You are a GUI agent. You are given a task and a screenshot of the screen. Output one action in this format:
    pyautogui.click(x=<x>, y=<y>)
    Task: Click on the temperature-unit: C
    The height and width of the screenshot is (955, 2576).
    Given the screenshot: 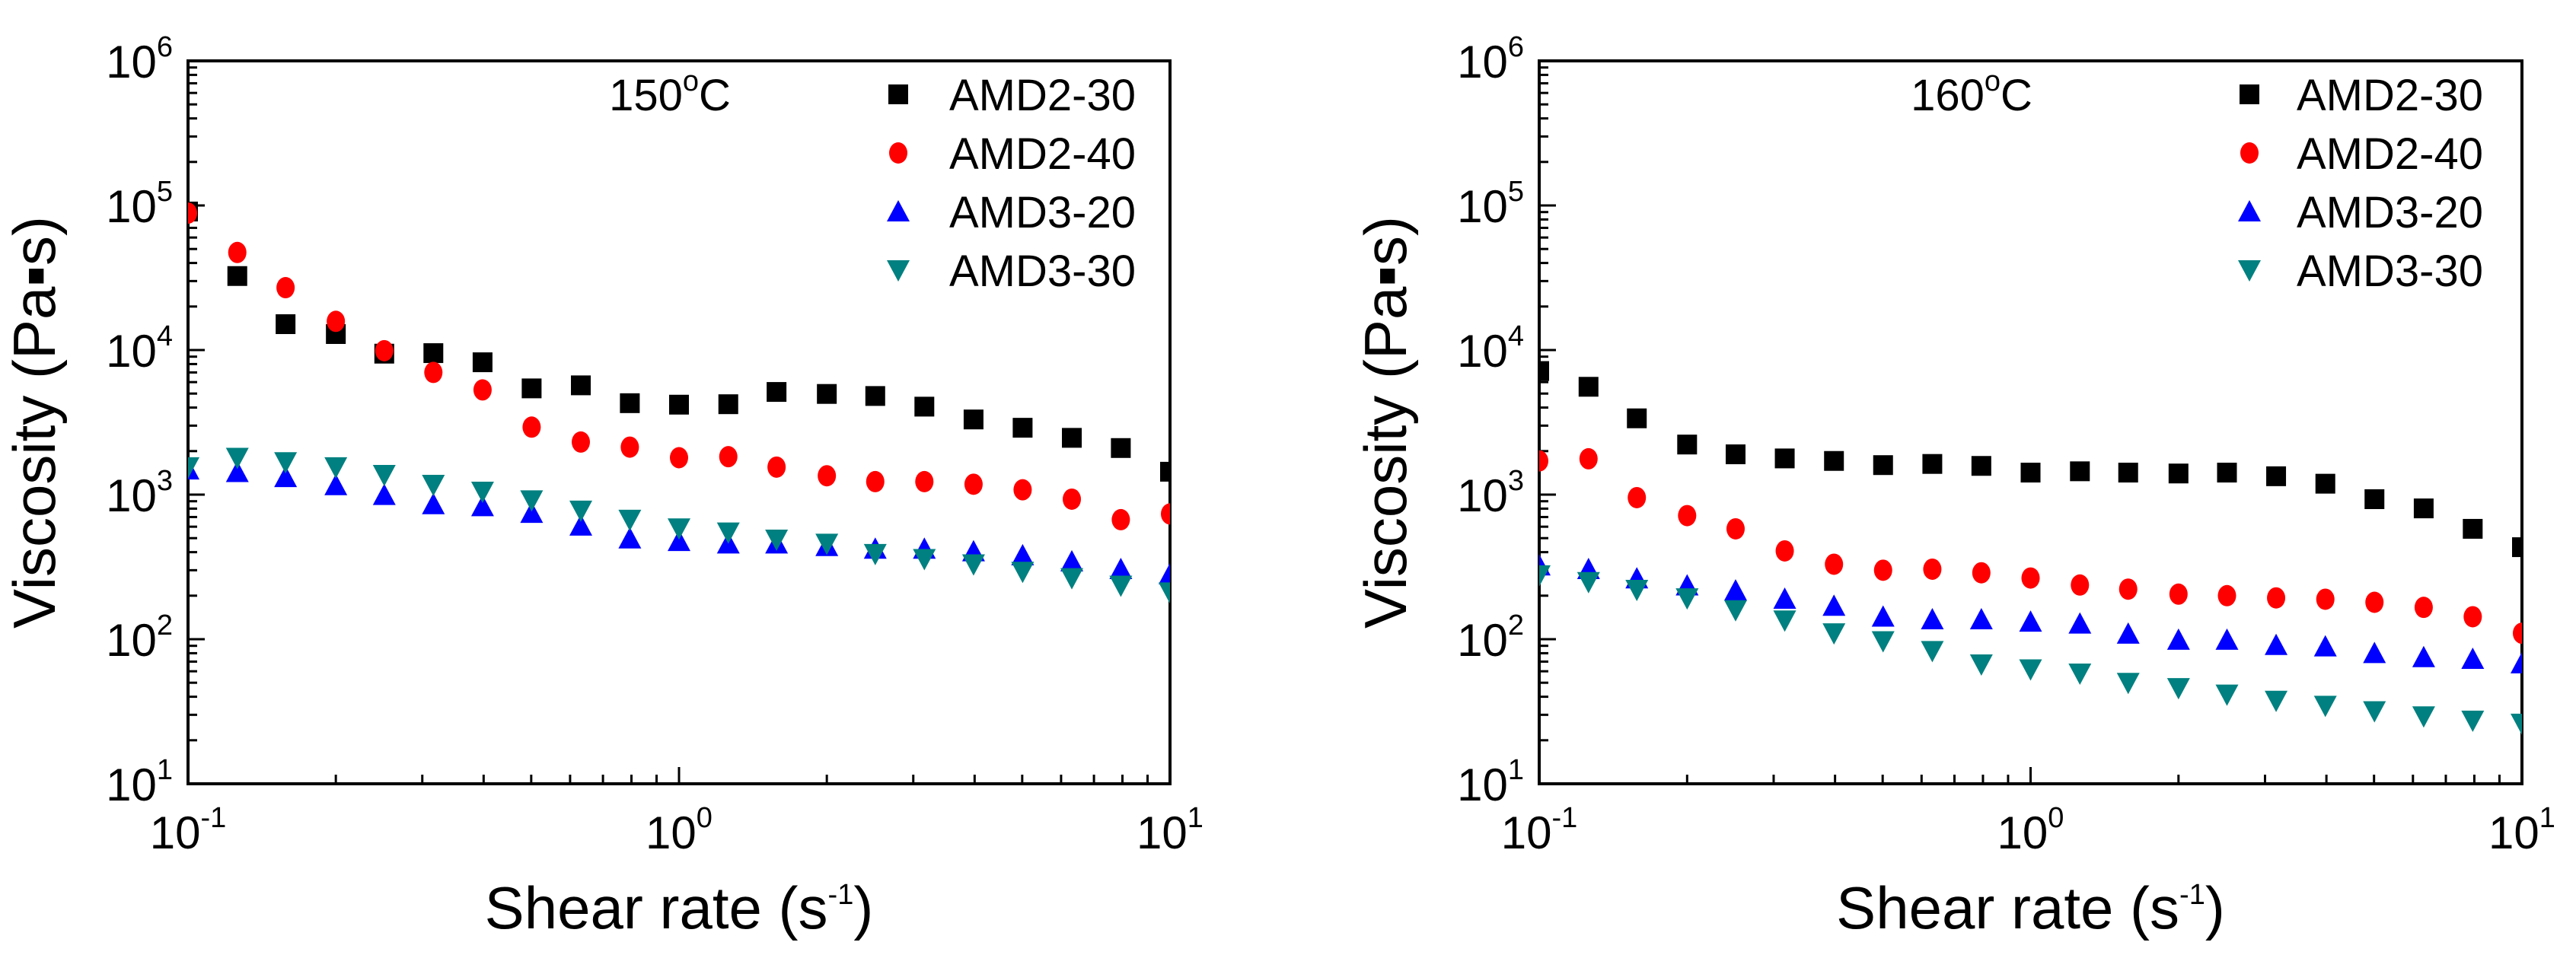 What is the action you would take?
    pyautogui.click(x=2017, y=96)
    